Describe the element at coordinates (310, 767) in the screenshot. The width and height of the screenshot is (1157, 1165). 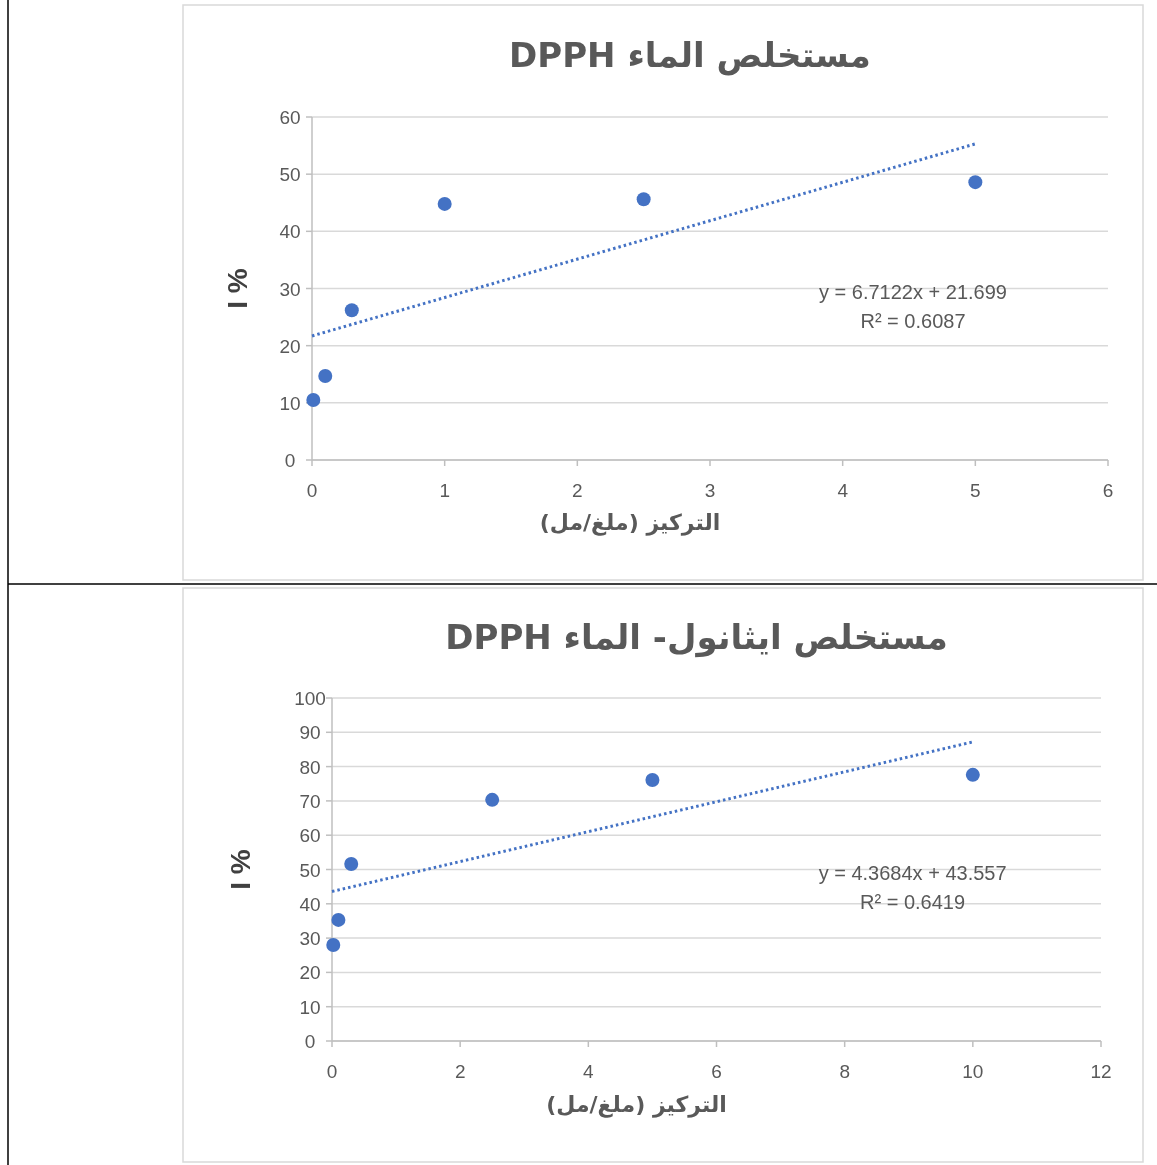
I see `y-tick-label: 80` at that location.